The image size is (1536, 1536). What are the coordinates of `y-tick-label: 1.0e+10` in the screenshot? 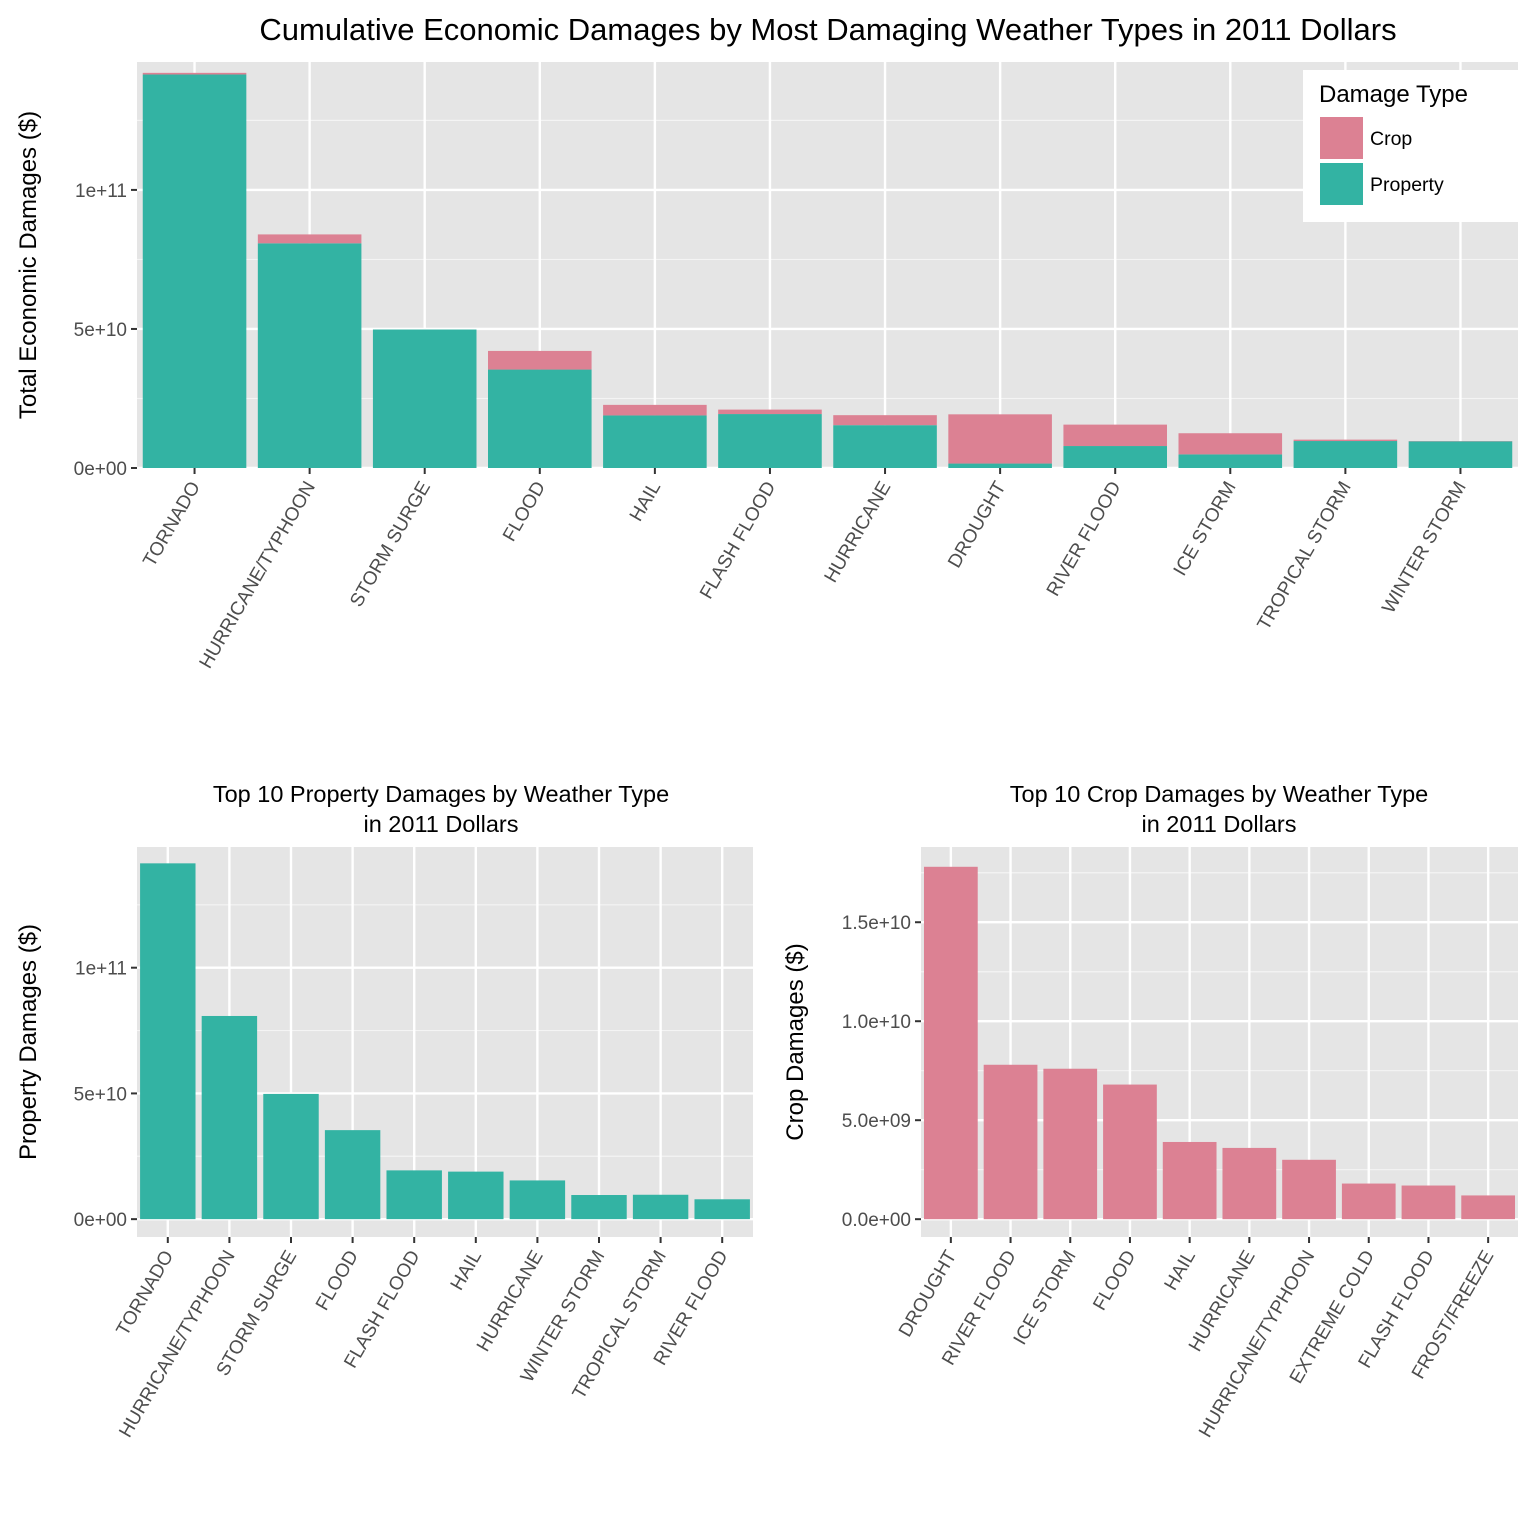 It's located at (876, 1022).